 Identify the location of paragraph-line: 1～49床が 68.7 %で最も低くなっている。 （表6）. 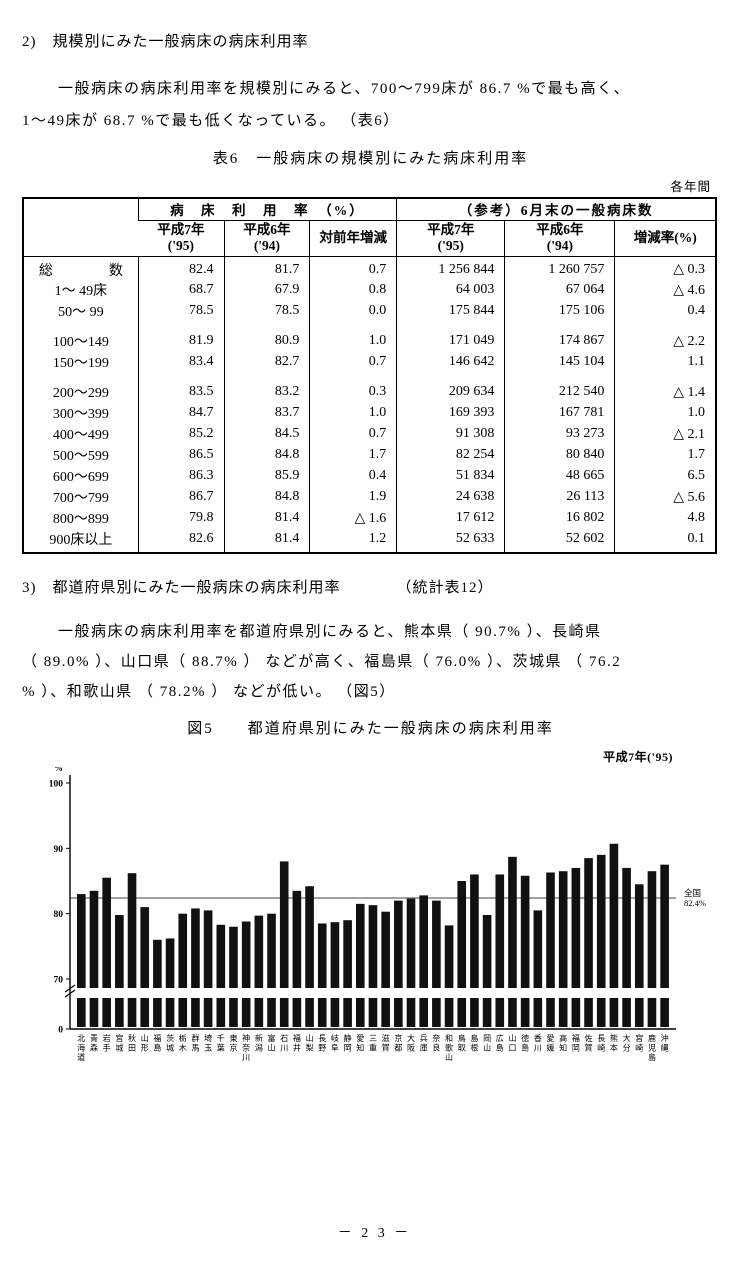
(211, 121).